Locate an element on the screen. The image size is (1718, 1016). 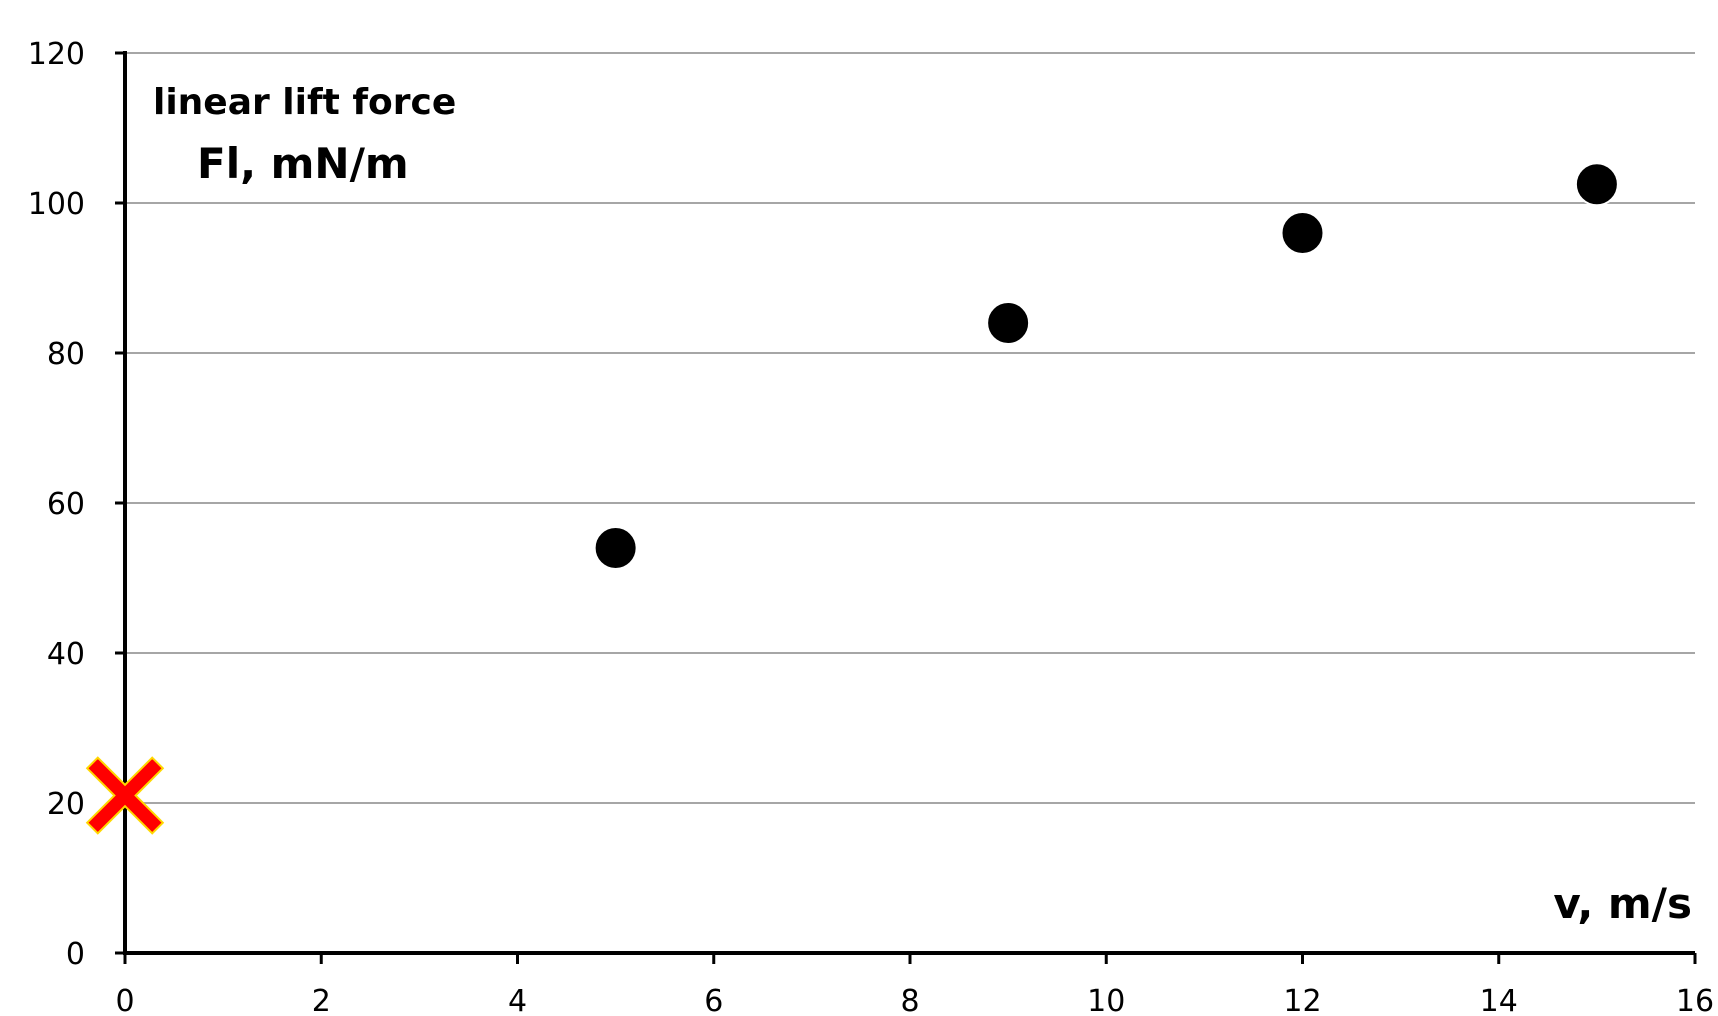
y-tick-label-60: 60 is located at coordinates (66, 504).